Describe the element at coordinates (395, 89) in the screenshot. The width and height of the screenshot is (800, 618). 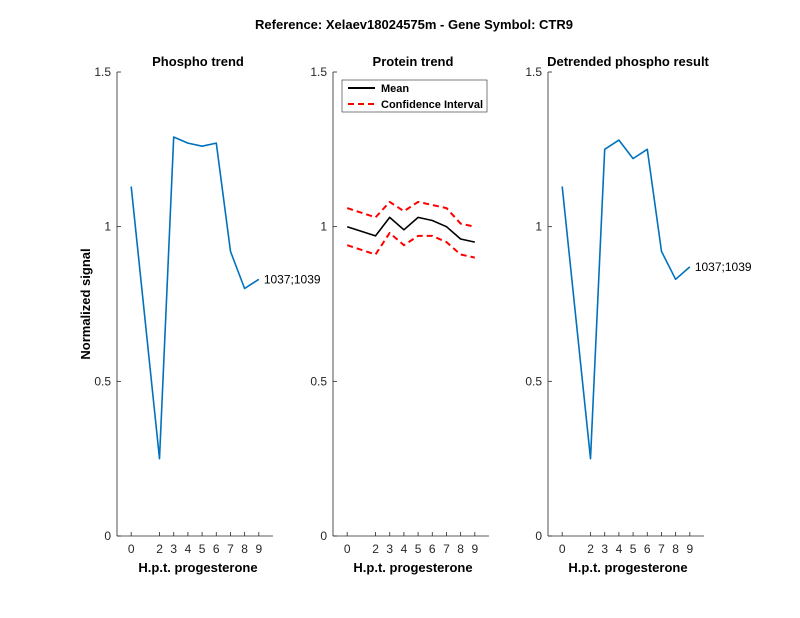
I see `legend-label-mean: Mean` at that location.